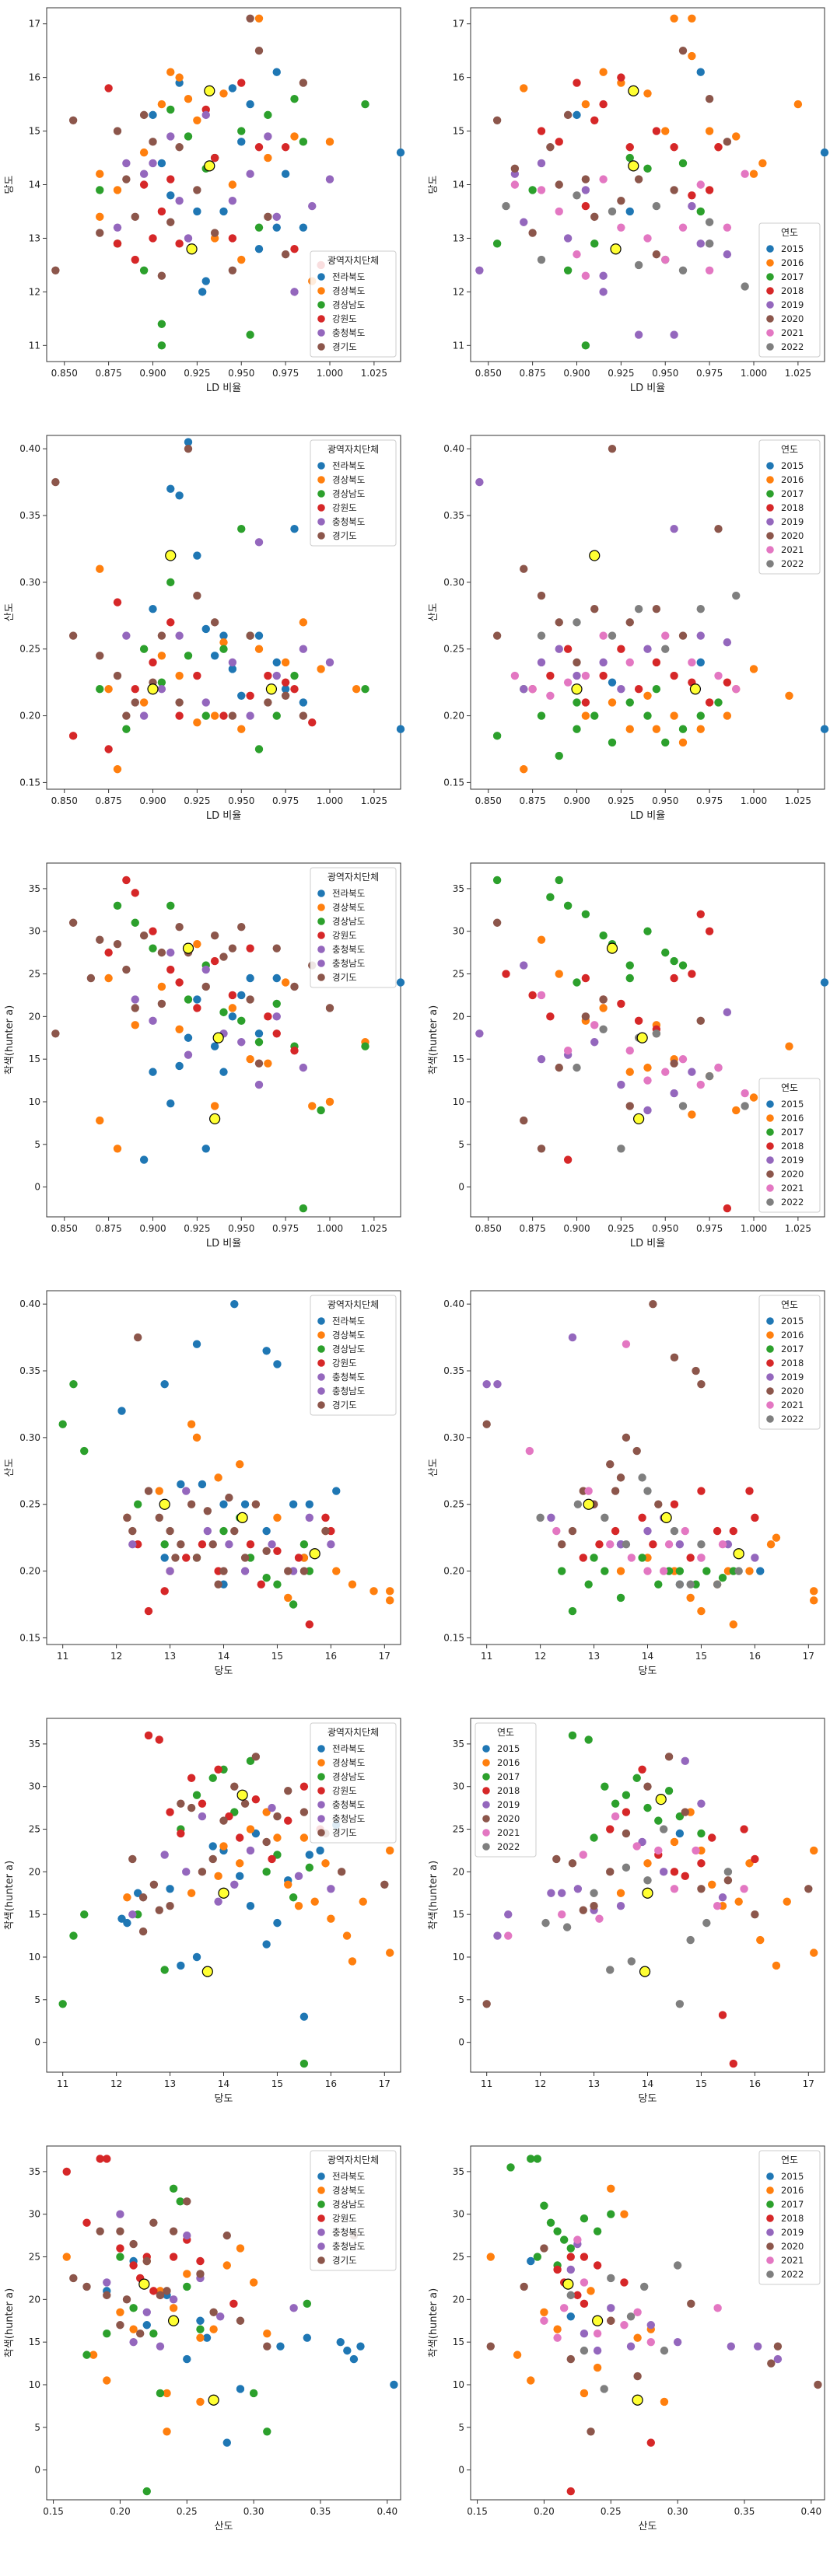 Image resolution: width=830 pixels, height=2576 pixels. Describe the element at coordinates (647, 1040) in the screenshot. I see `plot-frame` at that location.